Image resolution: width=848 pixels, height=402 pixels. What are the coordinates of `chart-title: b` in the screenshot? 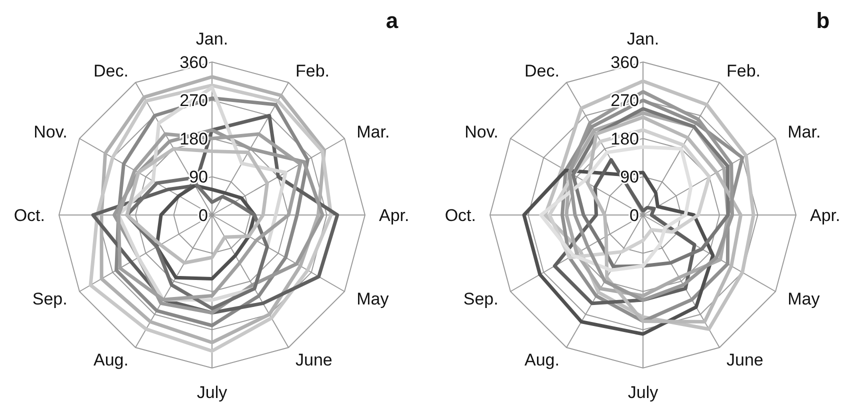 It's located at (823, 20).